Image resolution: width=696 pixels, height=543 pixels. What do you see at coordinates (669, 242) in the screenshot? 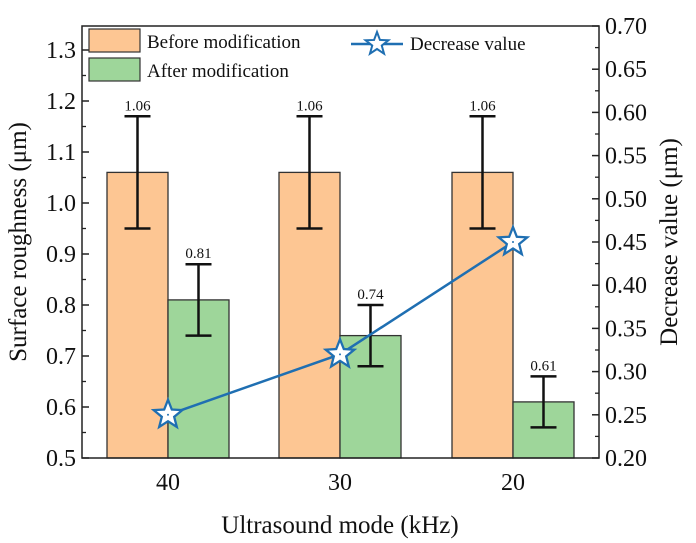
I see `y2-axis-title: Decrease value (μm)` at bounding box center [669, 242].